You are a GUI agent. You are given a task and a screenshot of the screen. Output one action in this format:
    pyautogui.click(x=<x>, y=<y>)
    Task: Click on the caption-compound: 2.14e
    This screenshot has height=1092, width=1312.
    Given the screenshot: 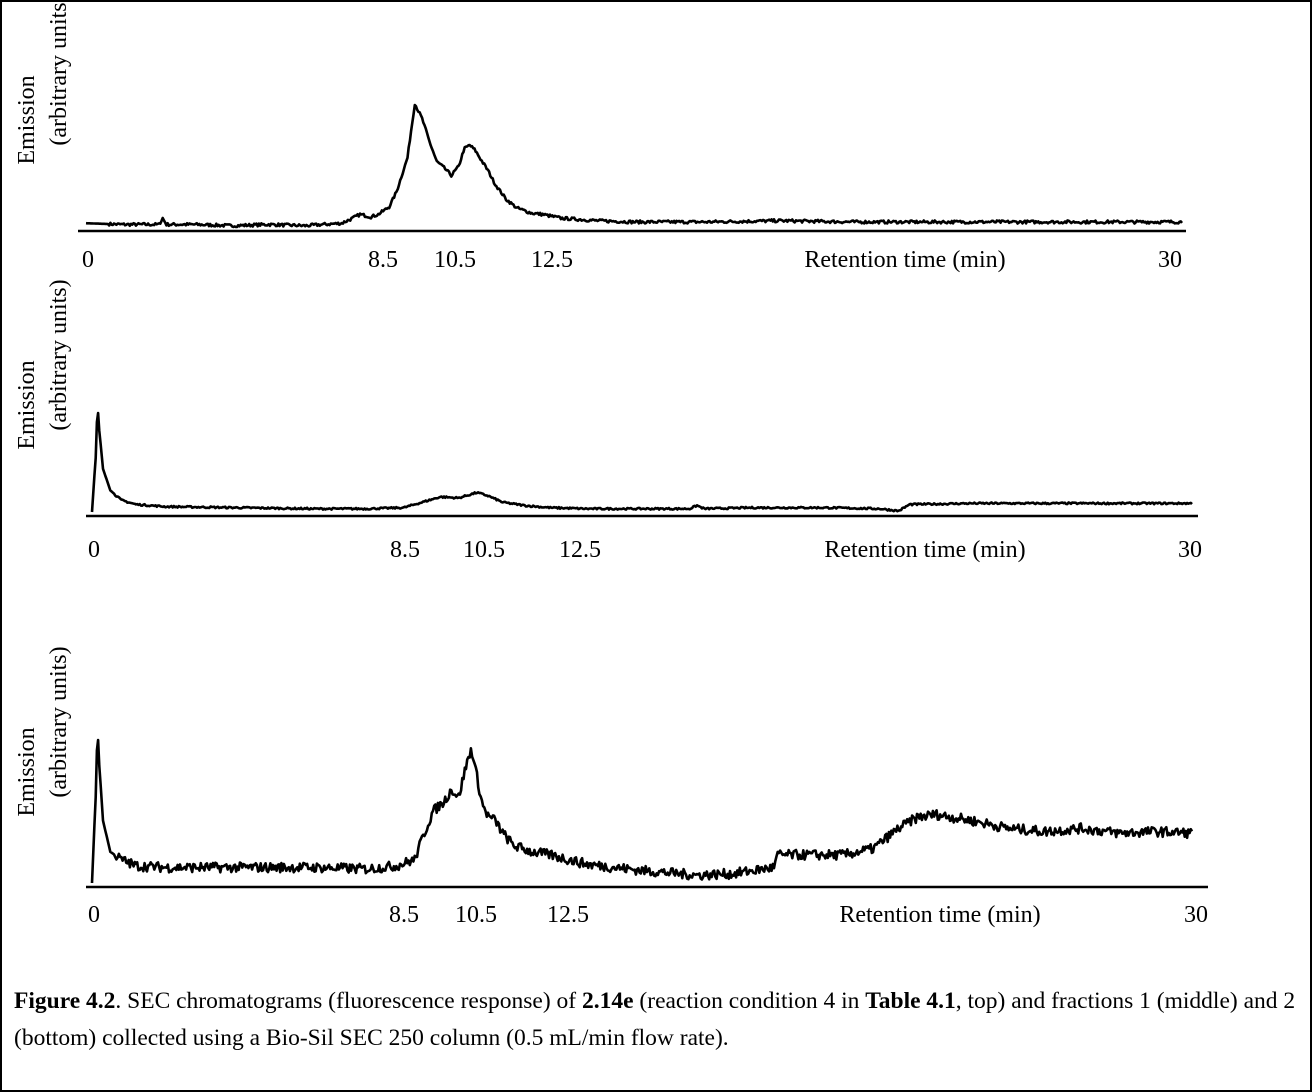 What is the action you would take?
    pyautogui.click(x=607, y=1001)
    